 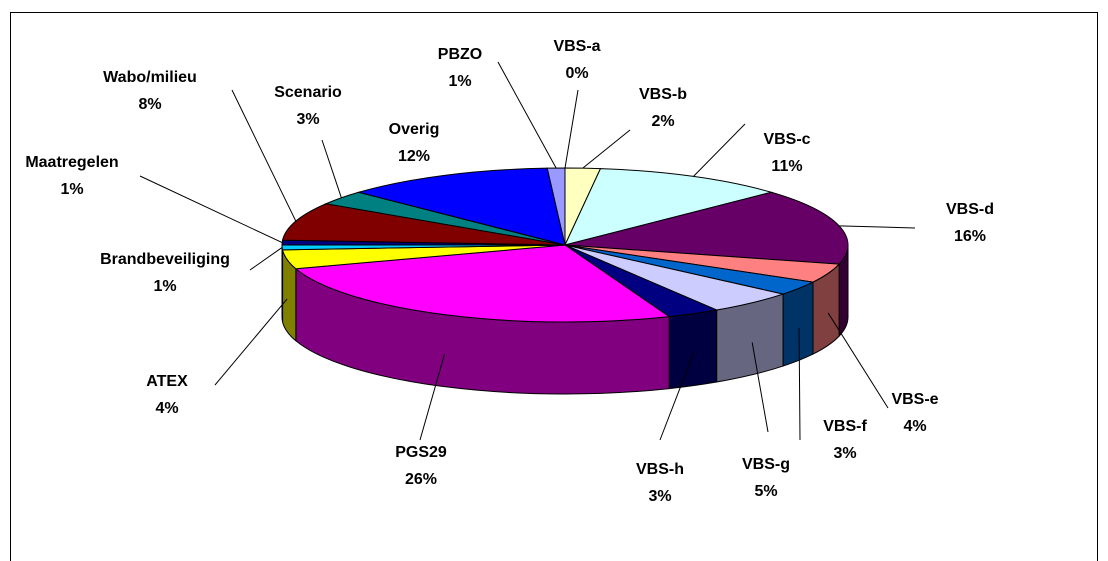 What do you see at coordinates (308, 92) in the screenshot?
I see `category-label: Scenario` at bounding box center [308, 92].